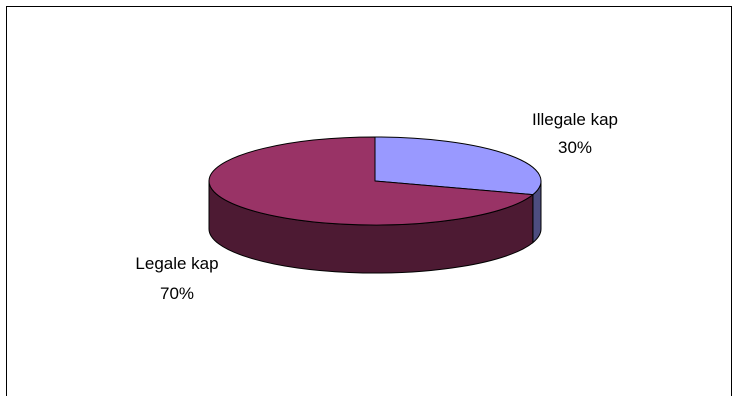 The image size is (736, 397). Describe the element at coordinates (575, 119) in the screenshot. I see `slice-label-illegale-kap: Illegale kap` at that location.